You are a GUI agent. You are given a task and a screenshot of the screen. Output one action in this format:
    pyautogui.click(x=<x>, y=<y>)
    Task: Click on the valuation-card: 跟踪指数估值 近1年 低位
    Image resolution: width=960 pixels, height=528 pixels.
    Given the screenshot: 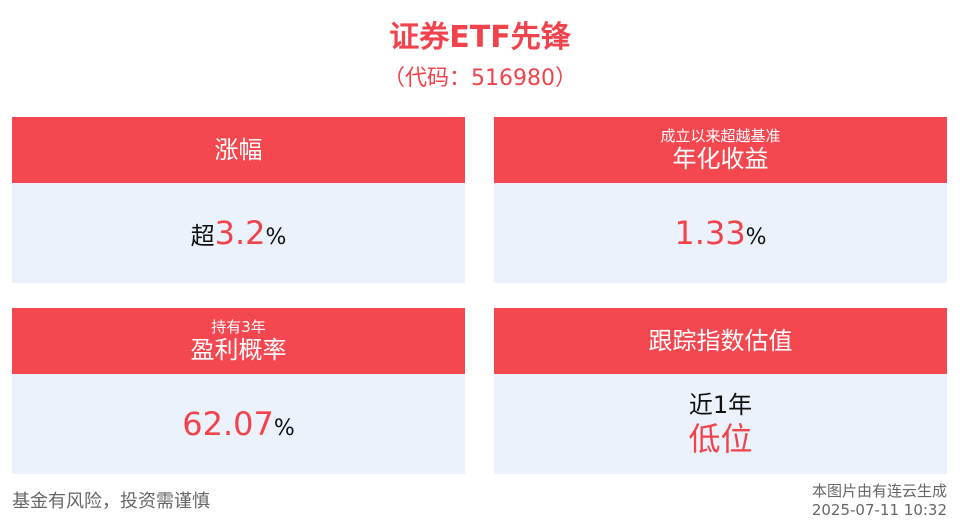 What is the action you would take?
    pyautogui.click(x=720, y=391)
    